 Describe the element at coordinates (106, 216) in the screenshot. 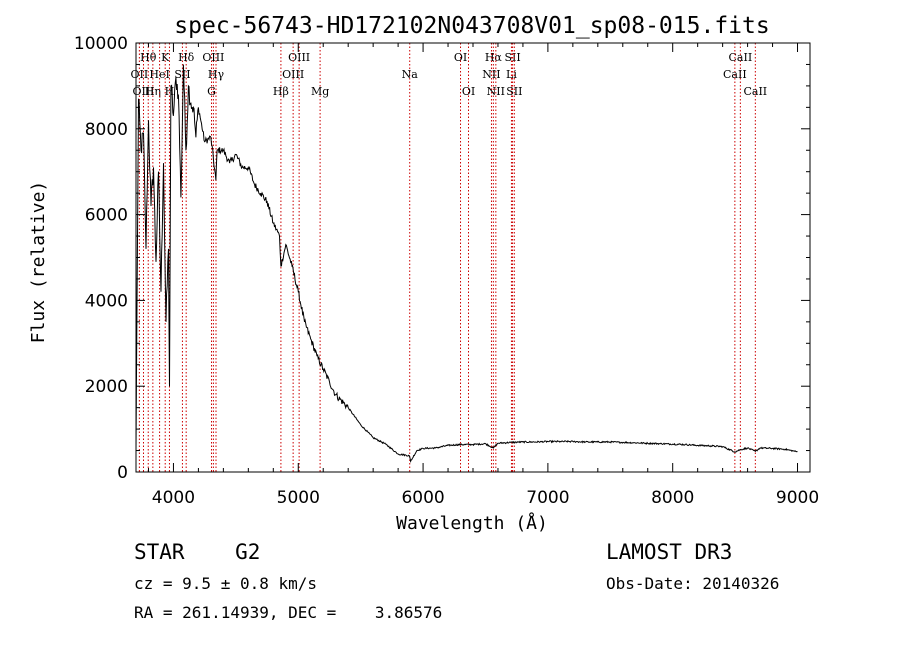

I see `y-tick-label: 6000` at that location.